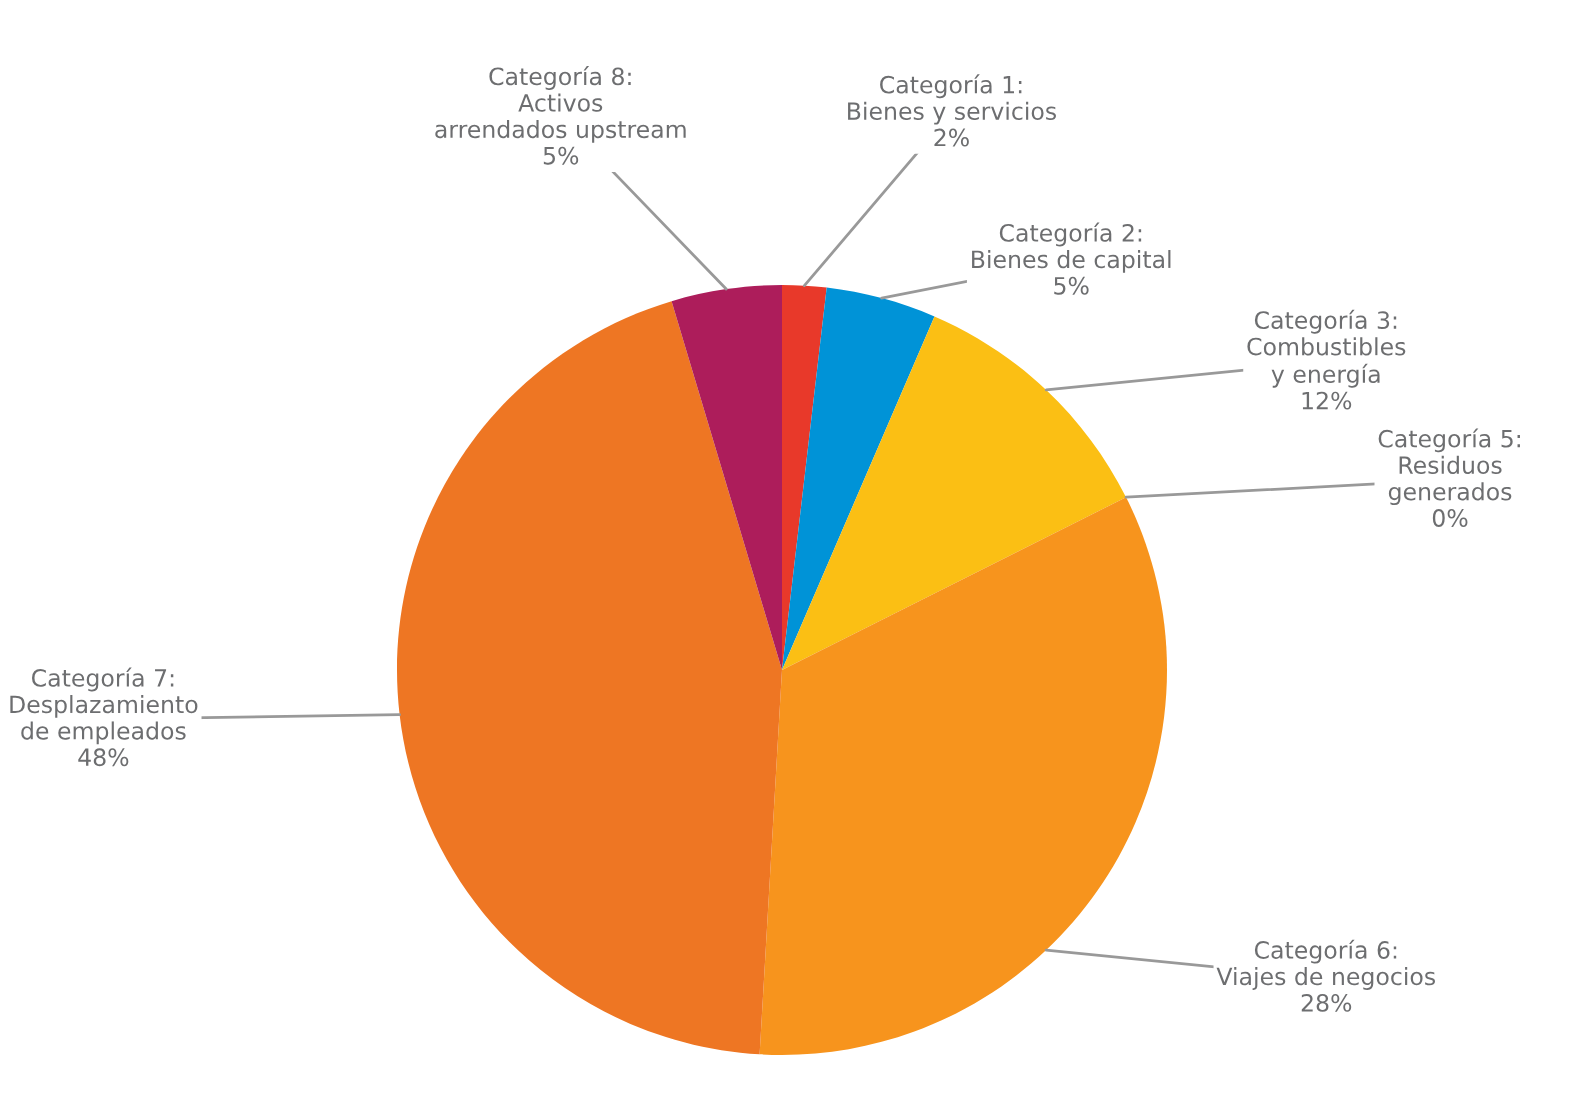  What do you see at coordinates (1450, 518) in the screenshot?
I see `text: 0%` at bounding box center [1450, 518].